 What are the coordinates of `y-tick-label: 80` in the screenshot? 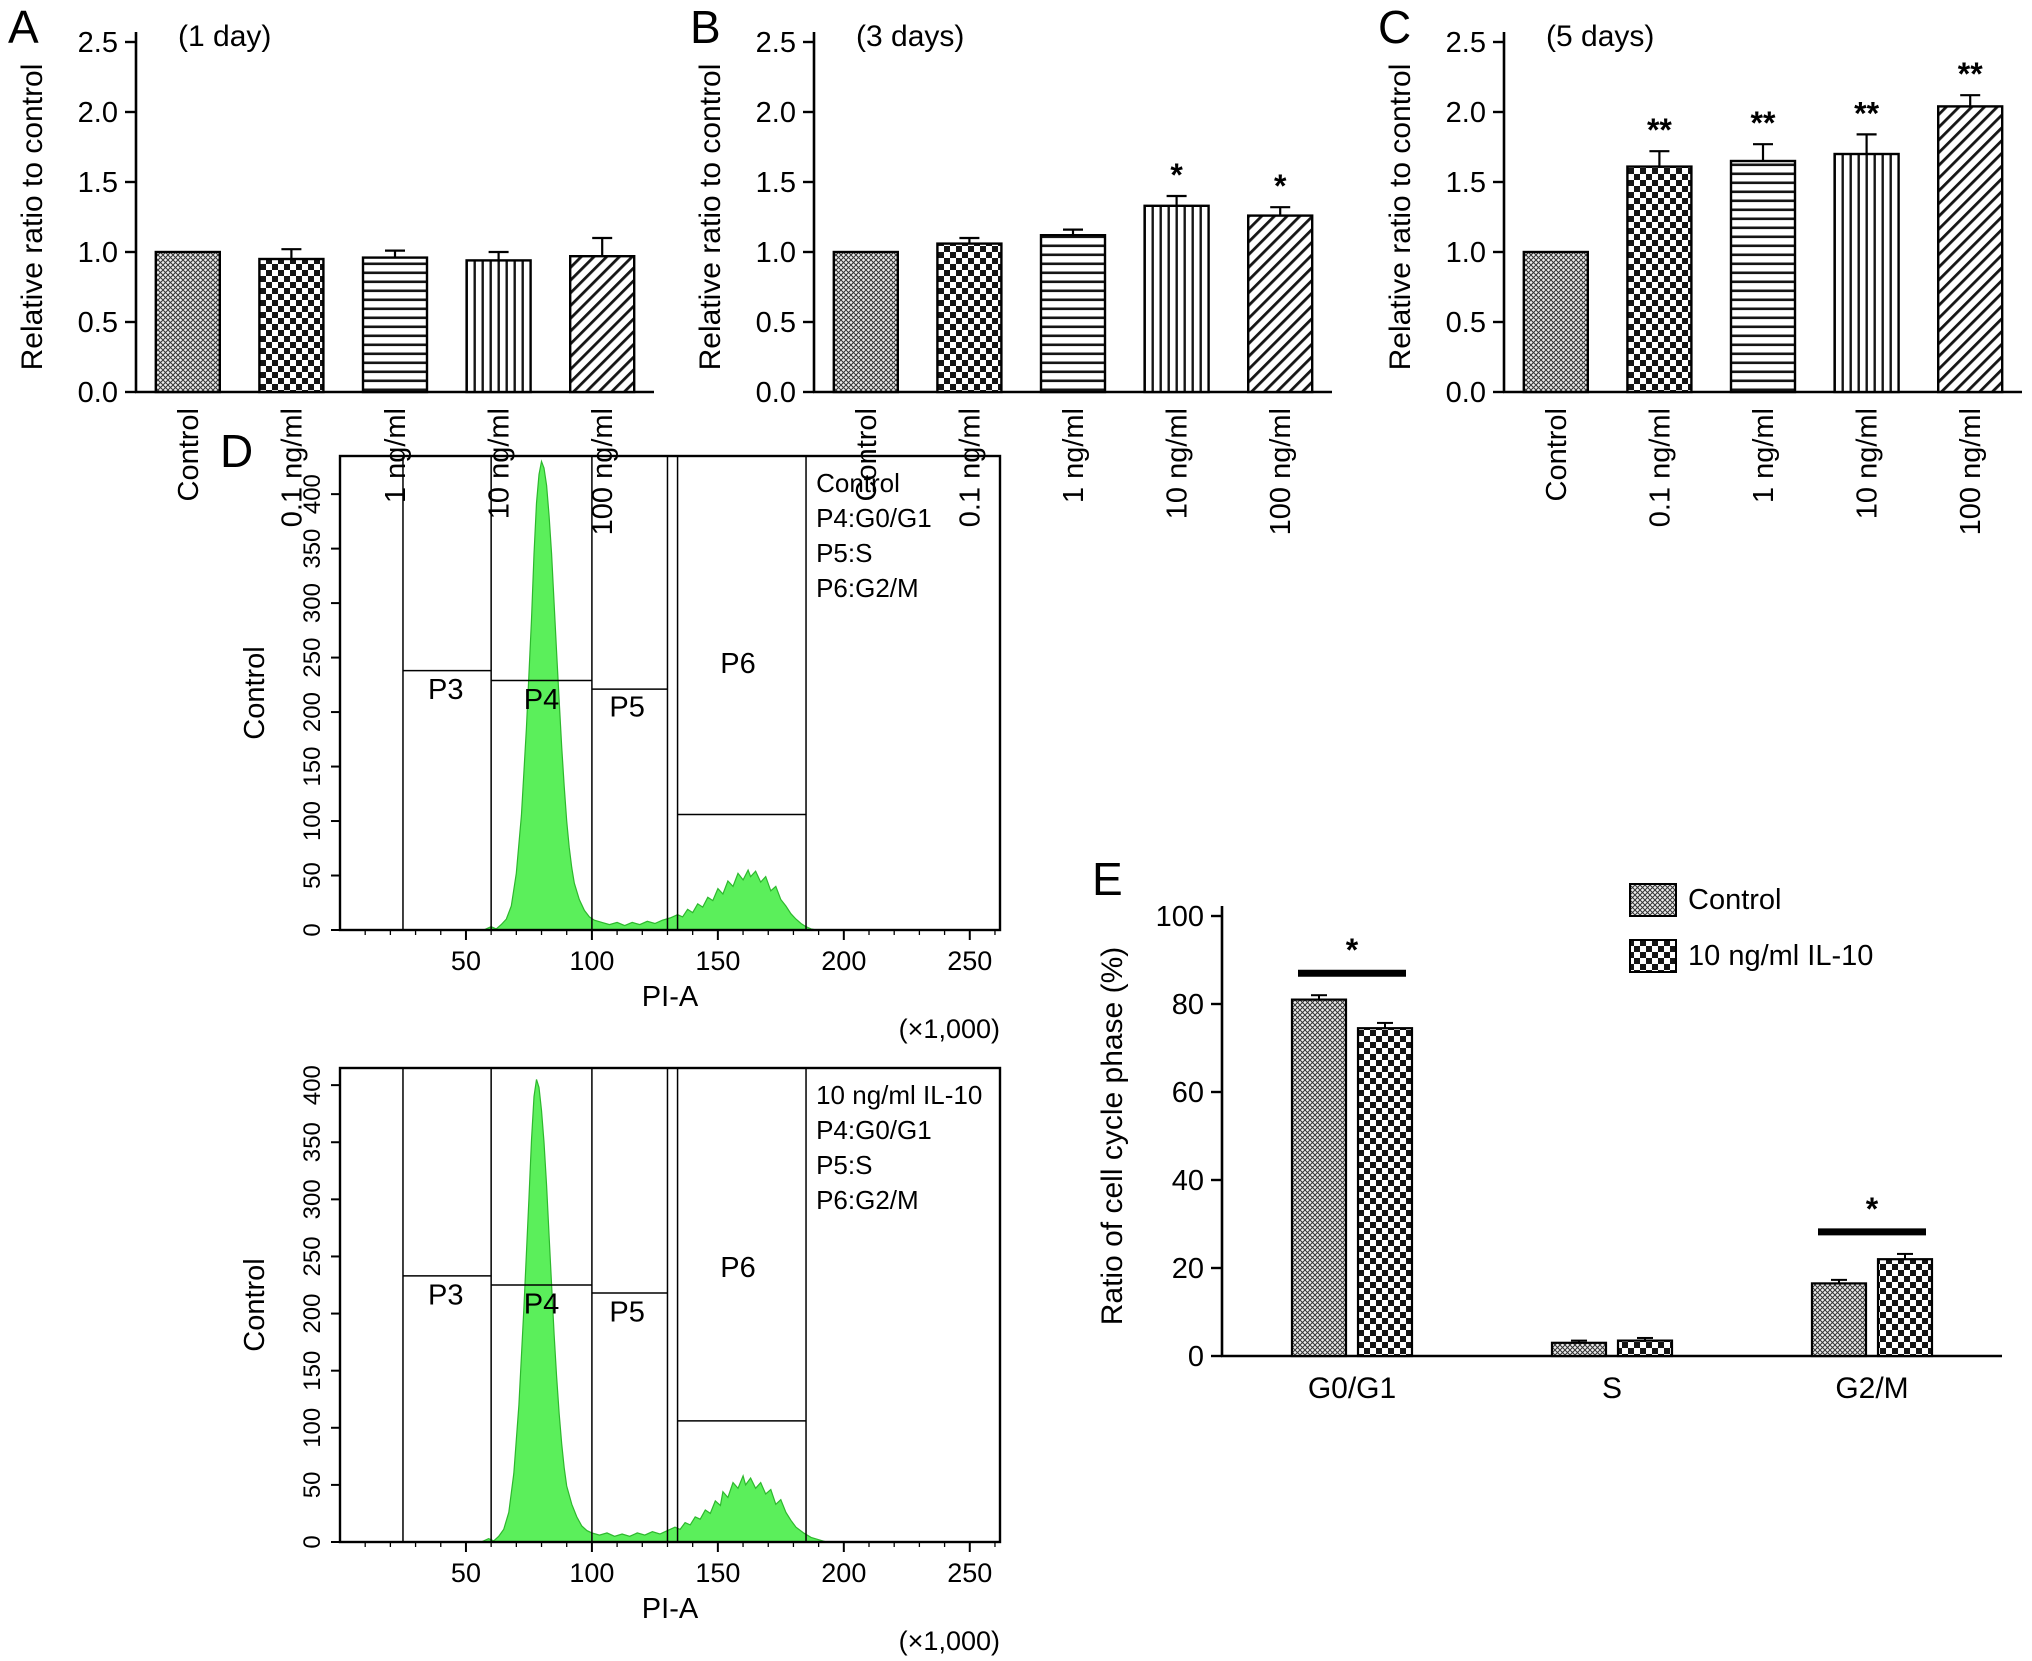 It's located at (1188, 1005).